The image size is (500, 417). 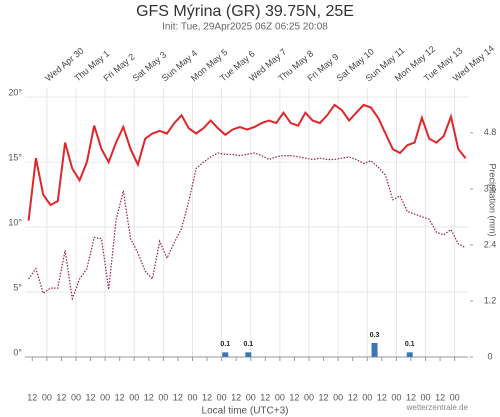 I want to click on chart-title: GFS Mýrina (GR) 39.75N, 25E, so click(x=245, y=11).